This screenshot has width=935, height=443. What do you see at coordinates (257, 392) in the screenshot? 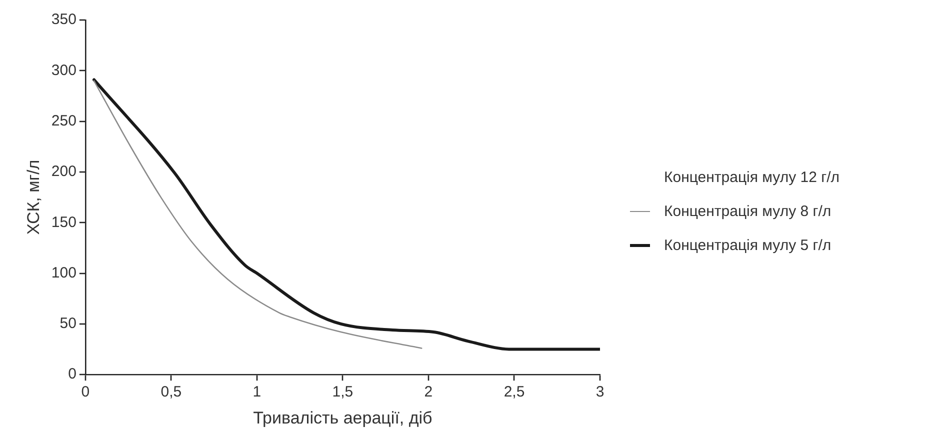
I see `x-tick-label: 1` at bounding box center [257, 392].